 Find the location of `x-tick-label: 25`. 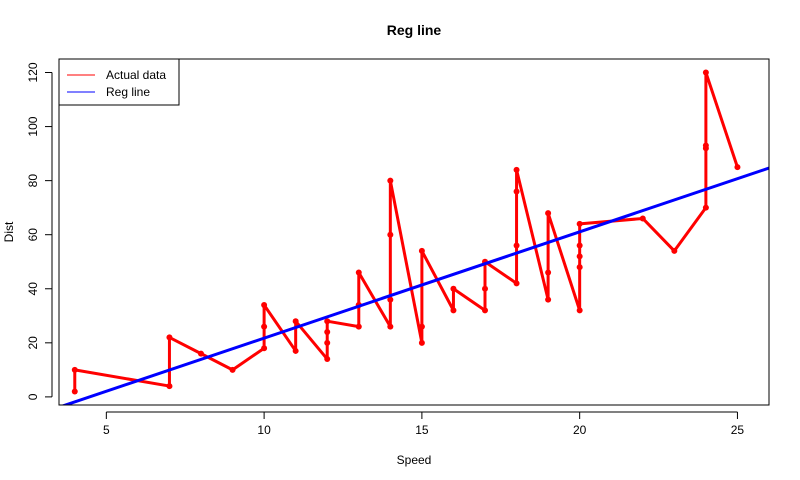

x-tick-label: 25 is located at coordinates (738, 430).